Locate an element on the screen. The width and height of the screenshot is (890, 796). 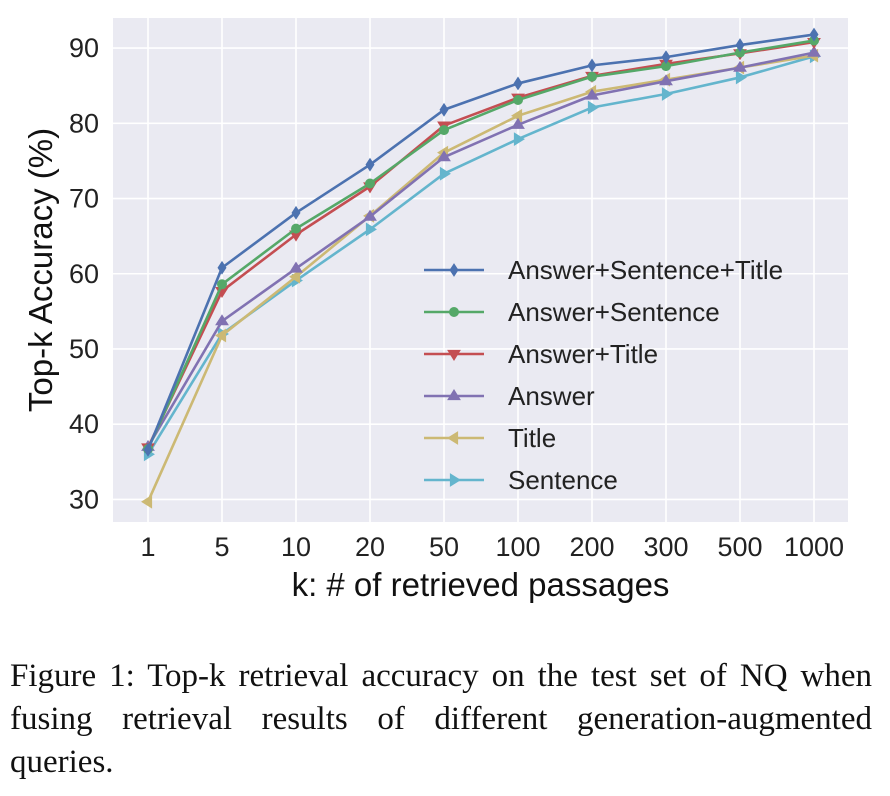
x-tick-label: 500 is located at coordinates (739, 547).